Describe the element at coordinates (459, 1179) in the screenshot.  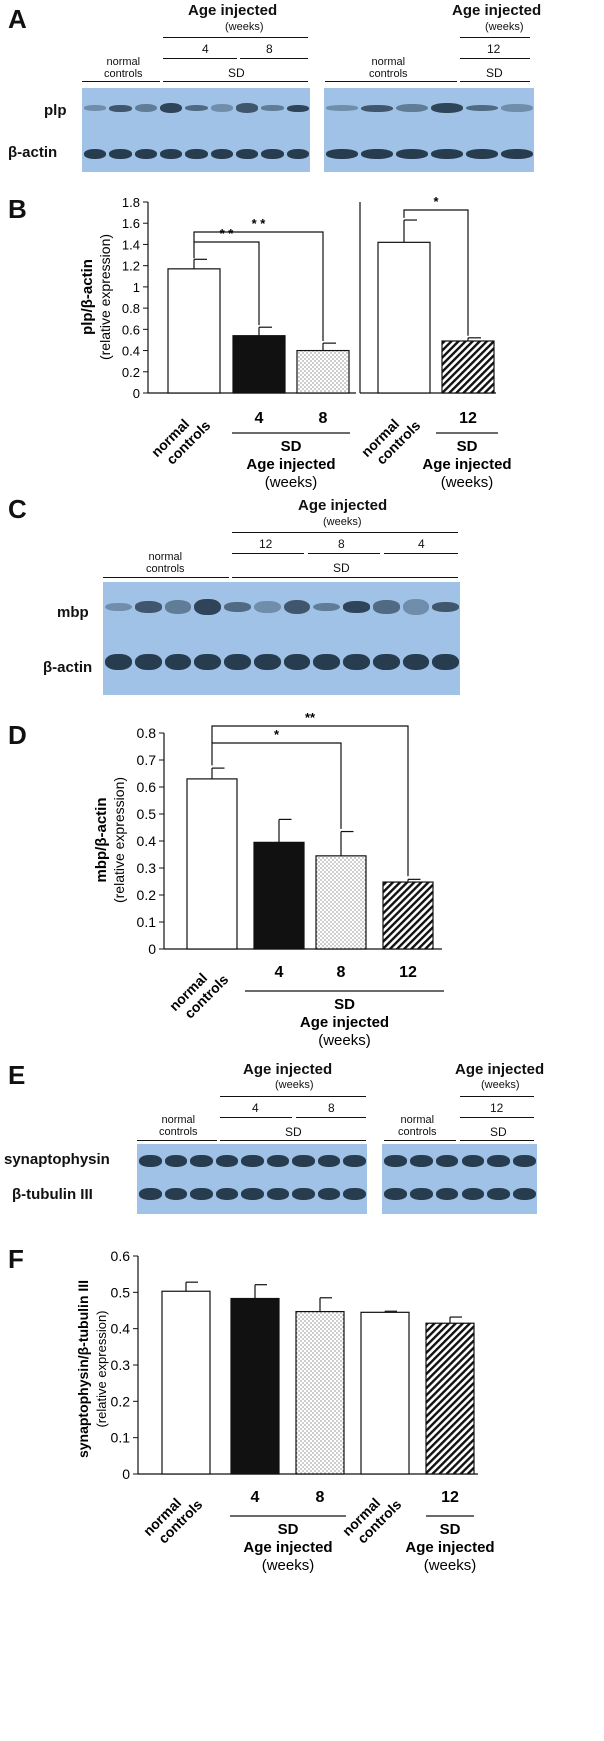
I see `western-blot-e-right` at that location.